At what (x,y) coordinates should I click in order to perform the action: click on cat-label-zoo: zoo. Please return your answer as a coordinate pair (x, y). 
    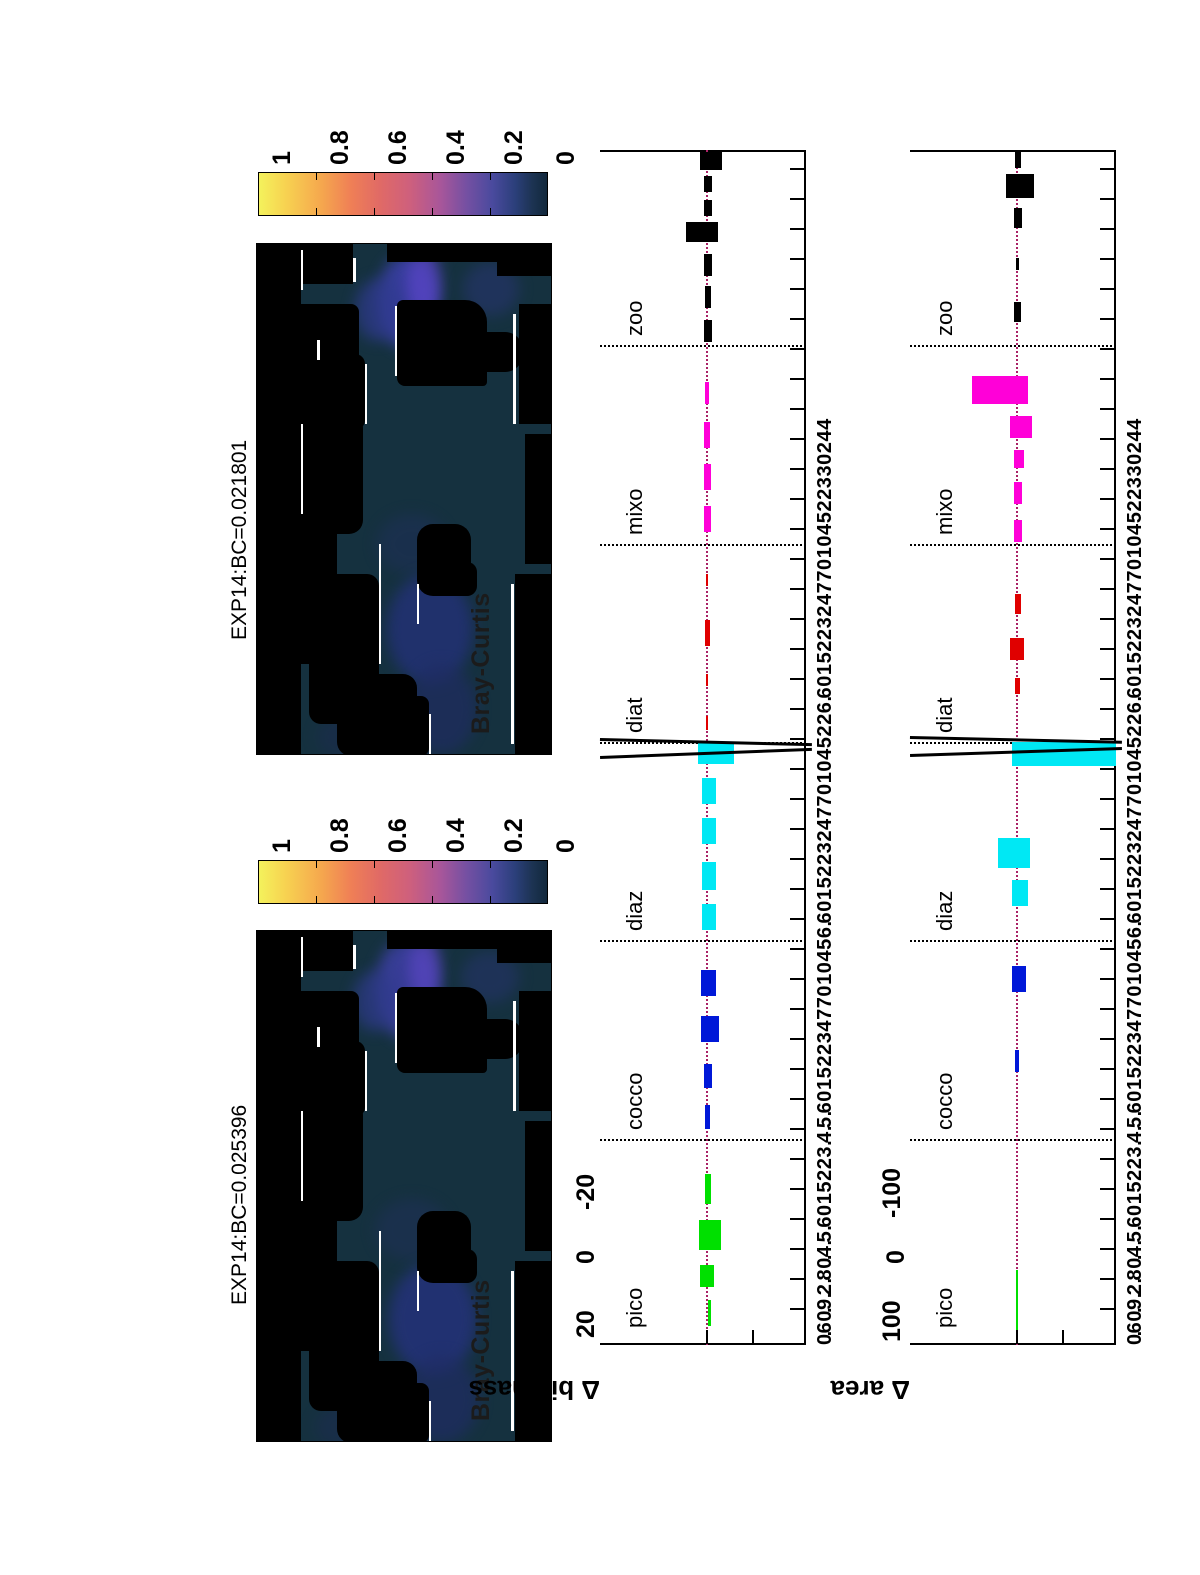
    Looking at the image, I should click on (944, 318).